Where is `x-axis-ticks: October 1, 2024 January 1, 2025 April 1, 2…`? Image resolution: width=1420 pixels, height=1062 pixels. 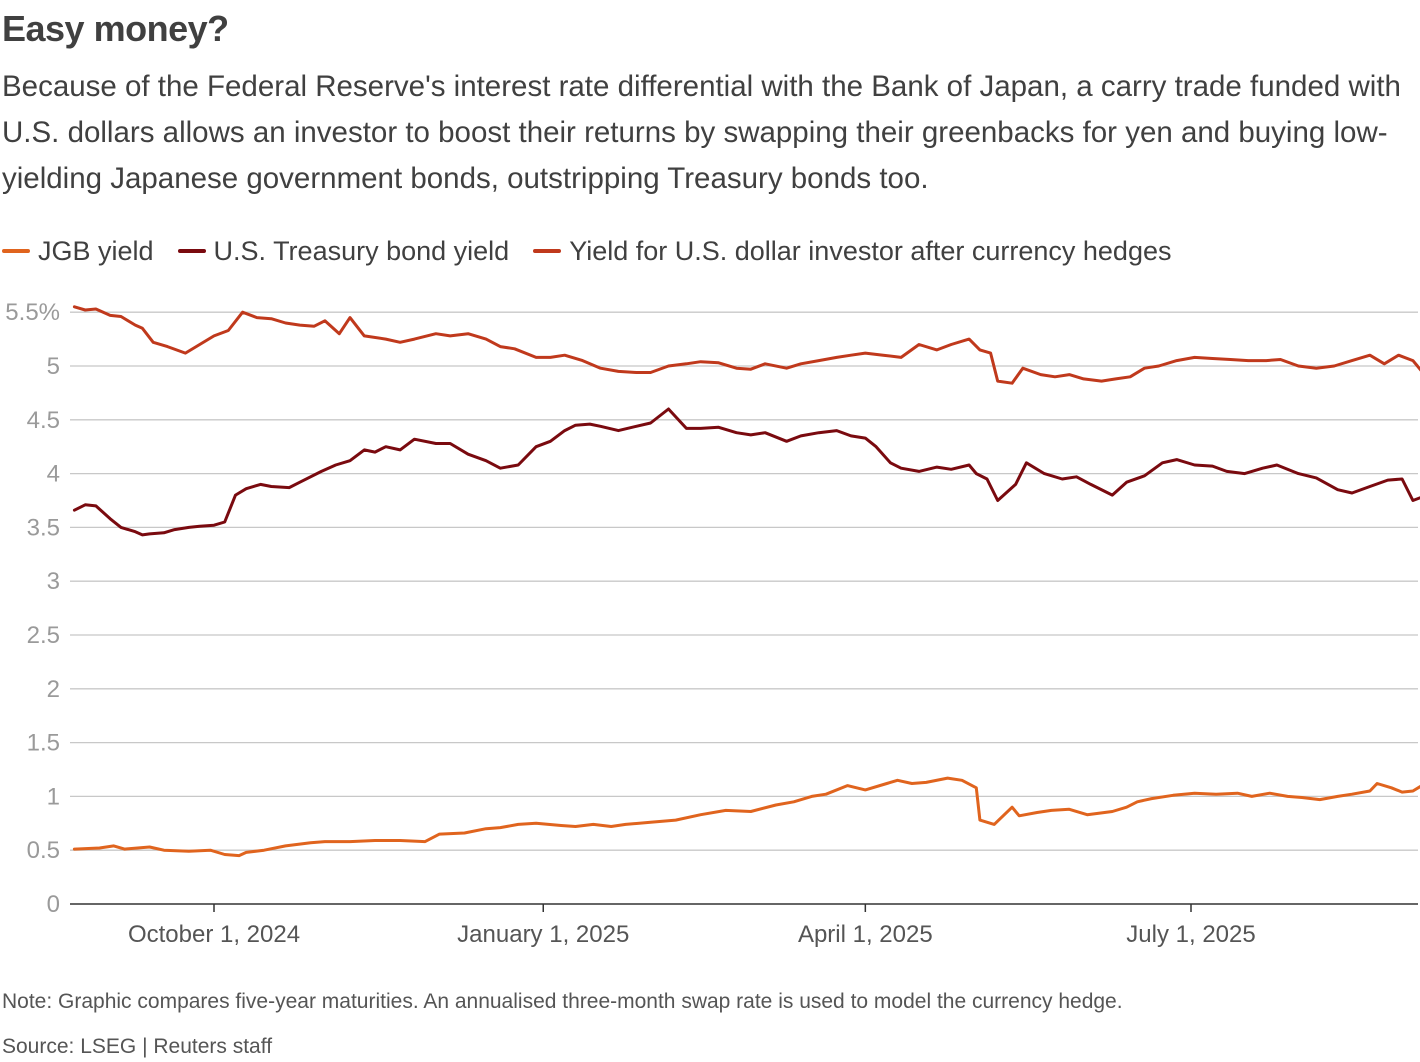 x-axis-ticks: October 1, 2024 January 1, 2025 April 1, 2… is located at coordinates (692, 926).